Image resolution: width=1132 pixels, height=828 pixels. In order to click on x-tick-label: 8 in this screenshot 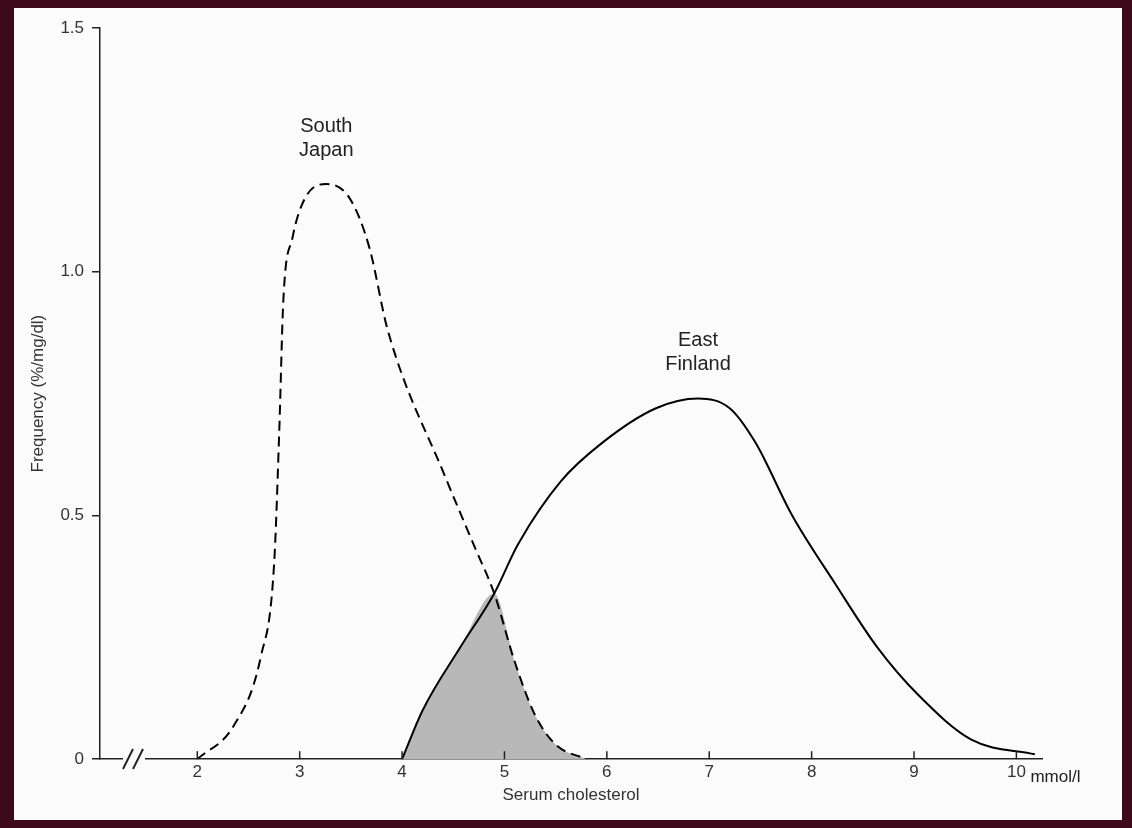, I will do `click(811, 772)`.